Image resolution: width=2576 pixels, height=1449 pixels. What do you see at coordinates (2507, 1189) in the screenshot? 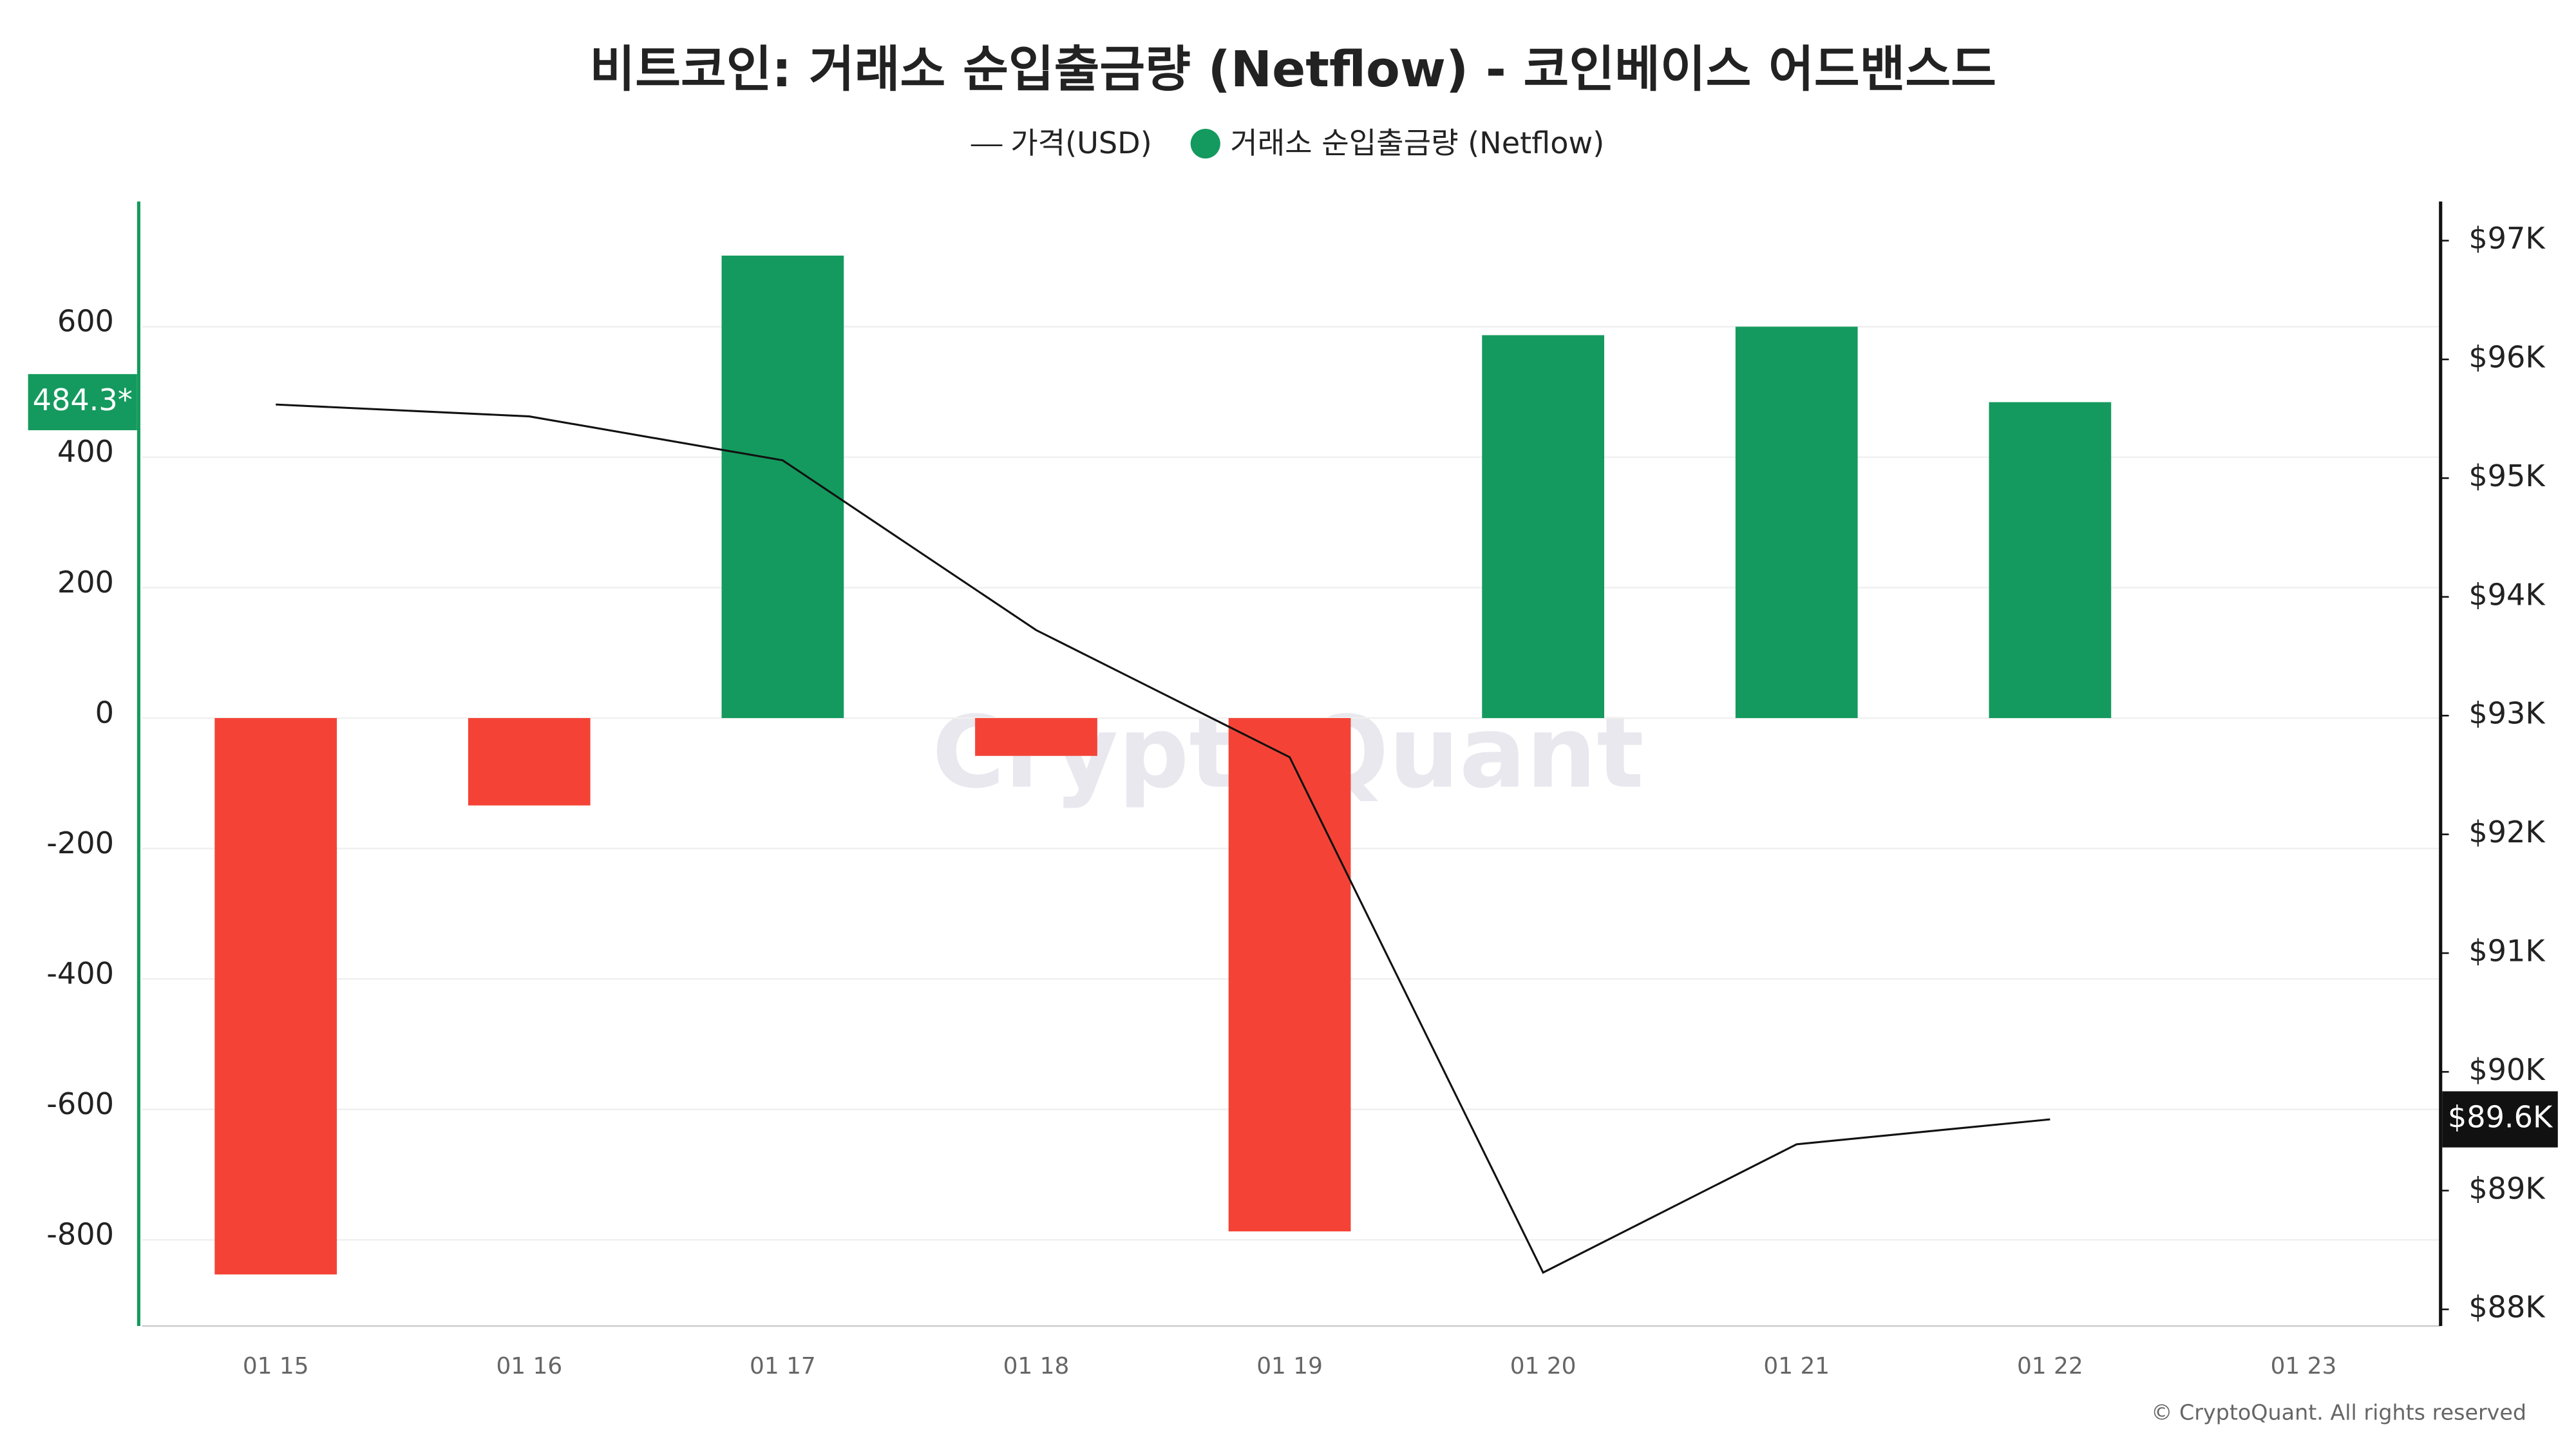
I see `y2-tick-label: $89K` at bounding box center [2507, 1189].